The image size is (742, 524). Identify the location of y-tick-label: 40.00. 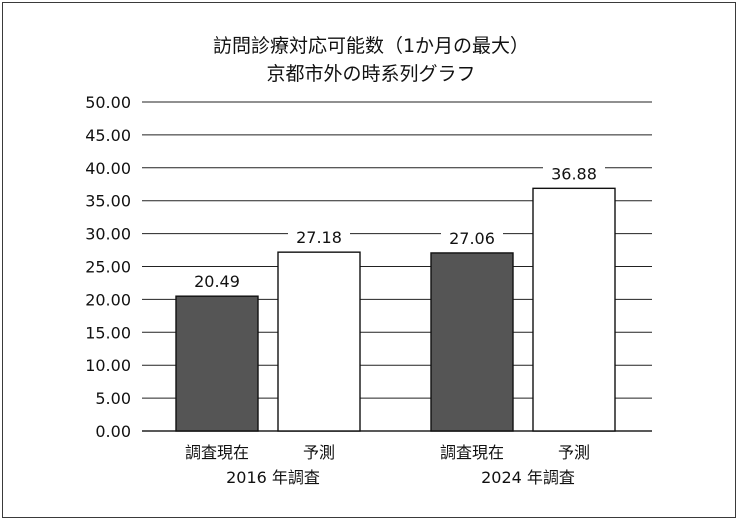
(108, 168).